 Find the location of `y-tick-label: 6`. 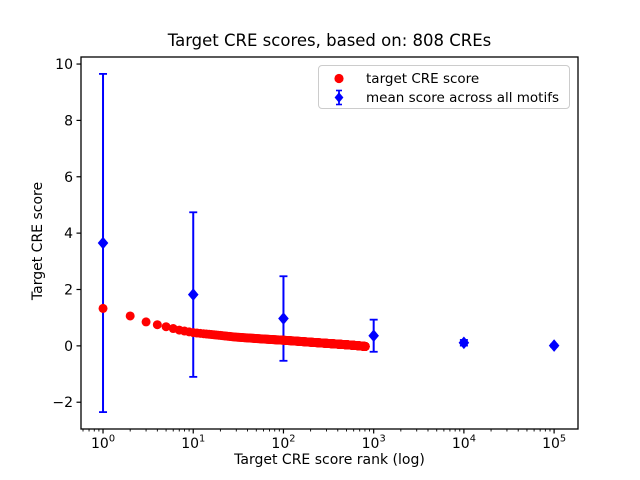

y-tick-label: 6 is located at coordinates (68, 178).